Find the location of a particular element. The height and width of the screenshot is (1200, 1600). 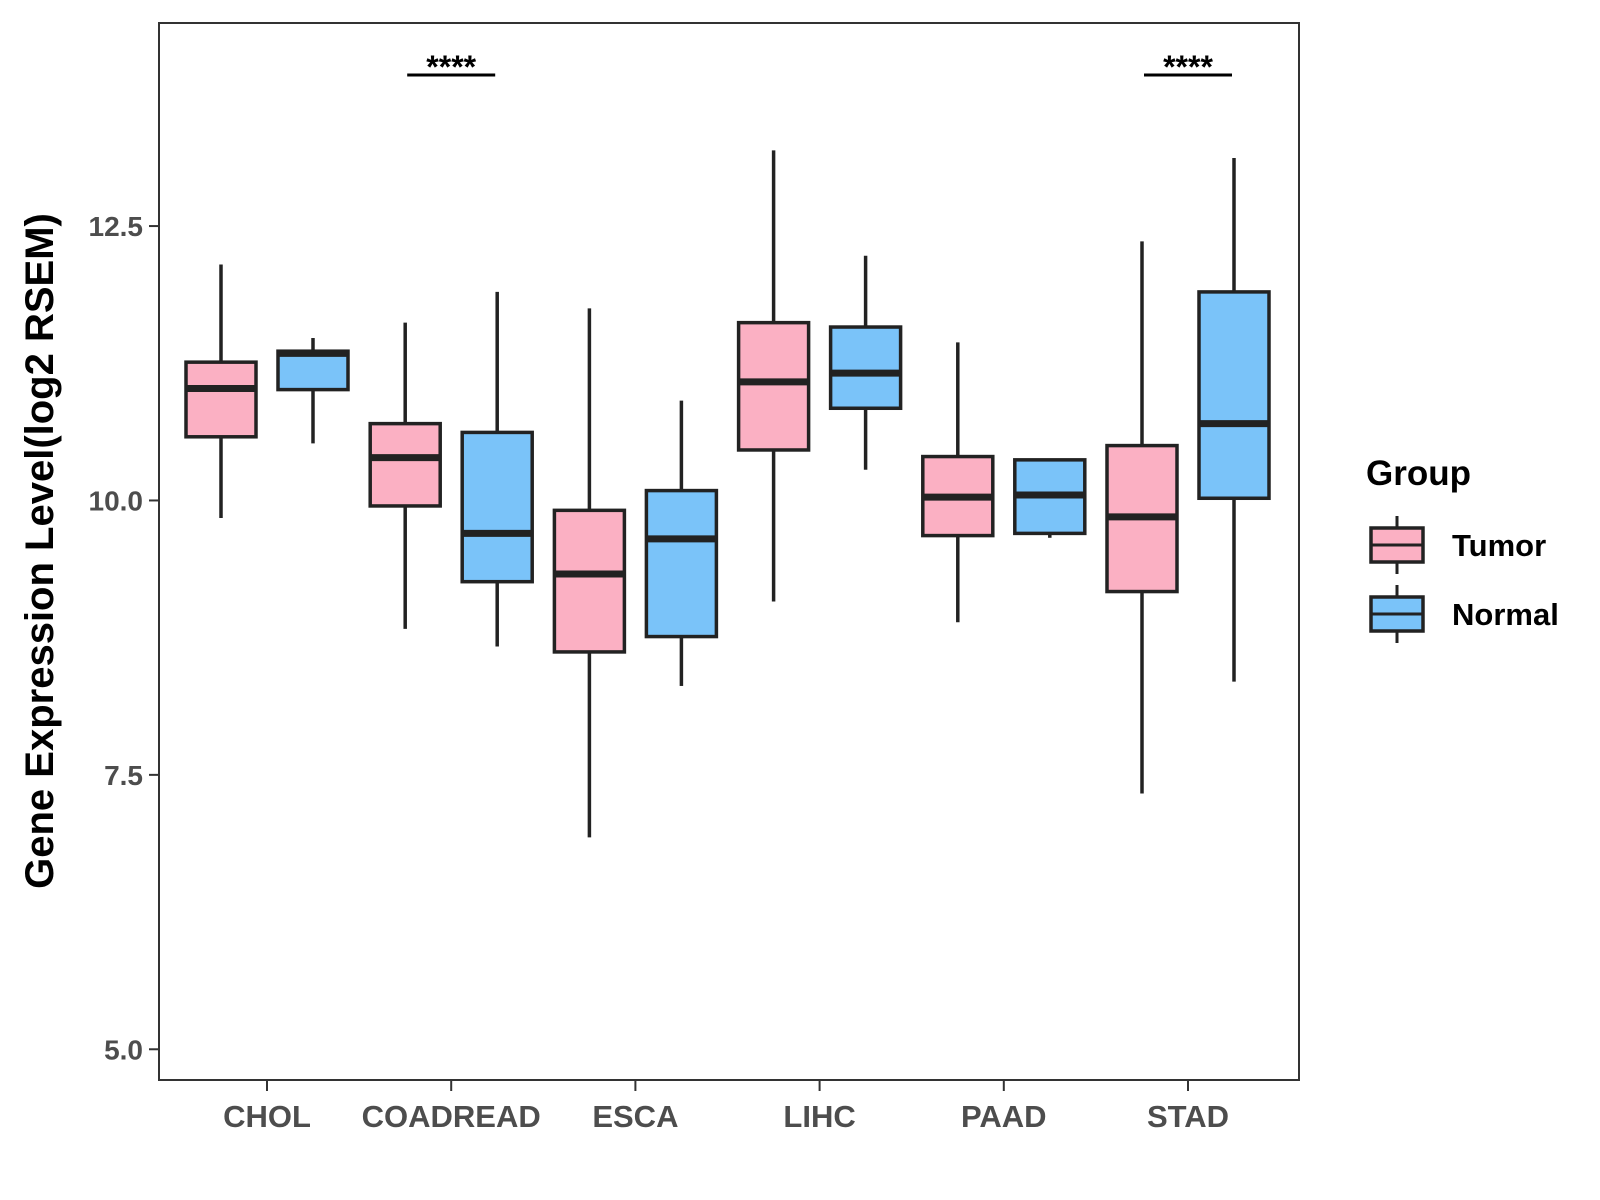

box-lihc-normal is located at coordinates (865, 362).